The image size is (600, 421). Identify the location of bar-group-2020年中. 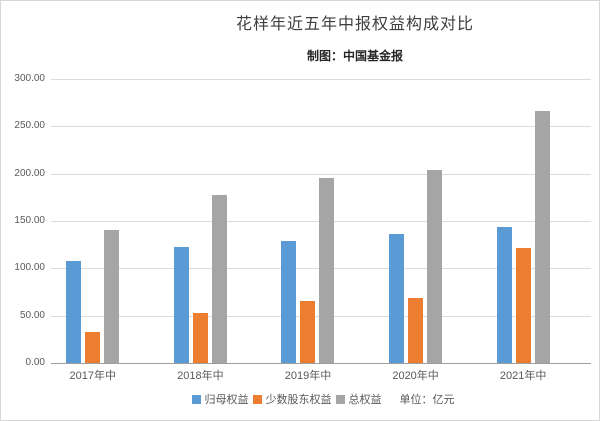
(416, 221).